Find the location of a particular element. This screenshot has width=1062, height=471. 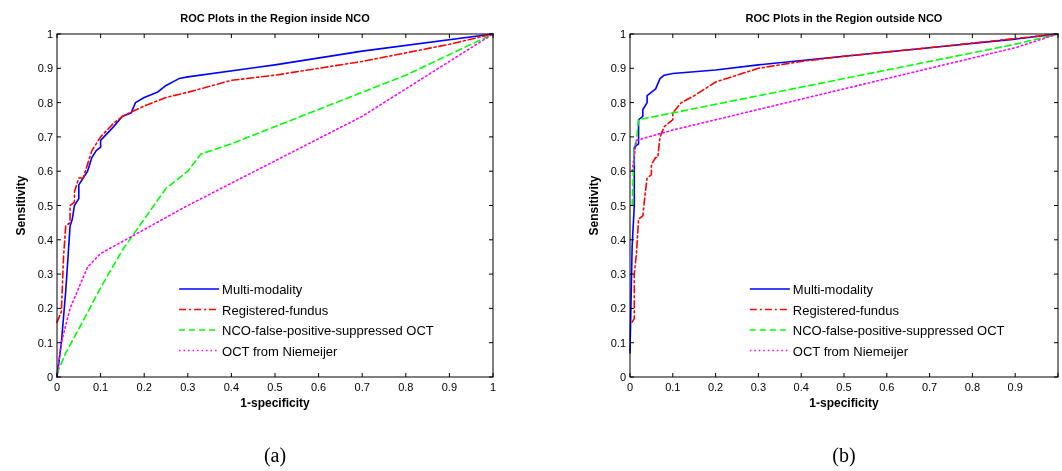

x-tick-label: 1 is located at coordinates (493, 387).